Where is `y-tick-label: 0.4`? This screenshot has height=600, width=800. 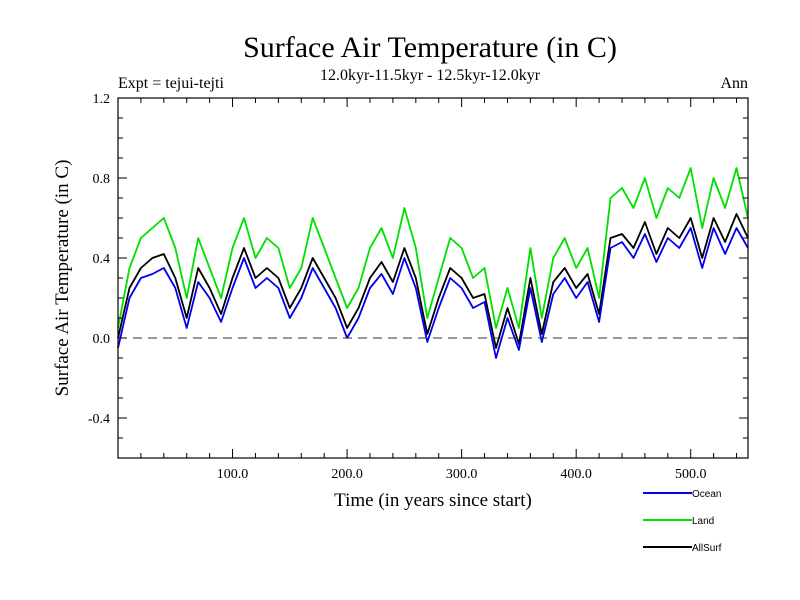 y-tick-label: 0.4 is located at coordinates (102, 259).